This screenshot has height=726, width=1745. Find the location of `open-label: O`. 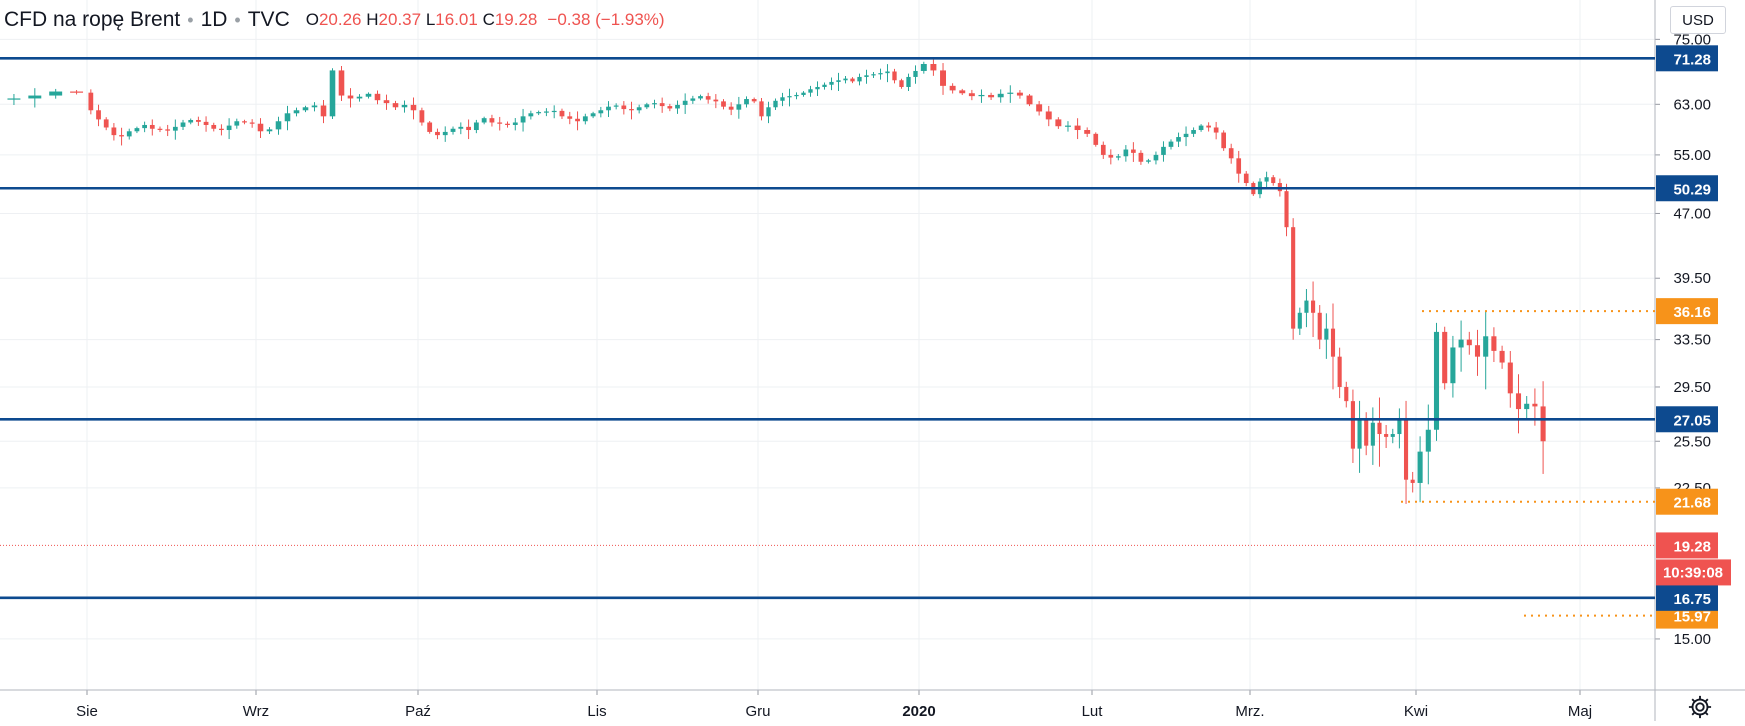

open-label: O is located at coordinates (312, 19).